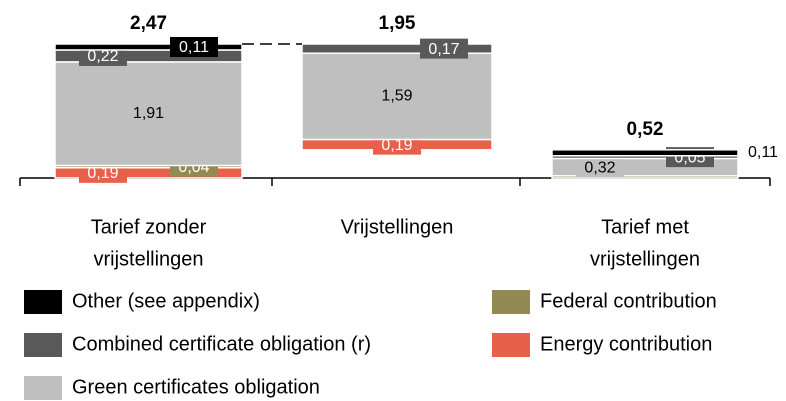 This screenshot has height=401, width=786. I want to click on total-label: 2,47, so click(148, 23).